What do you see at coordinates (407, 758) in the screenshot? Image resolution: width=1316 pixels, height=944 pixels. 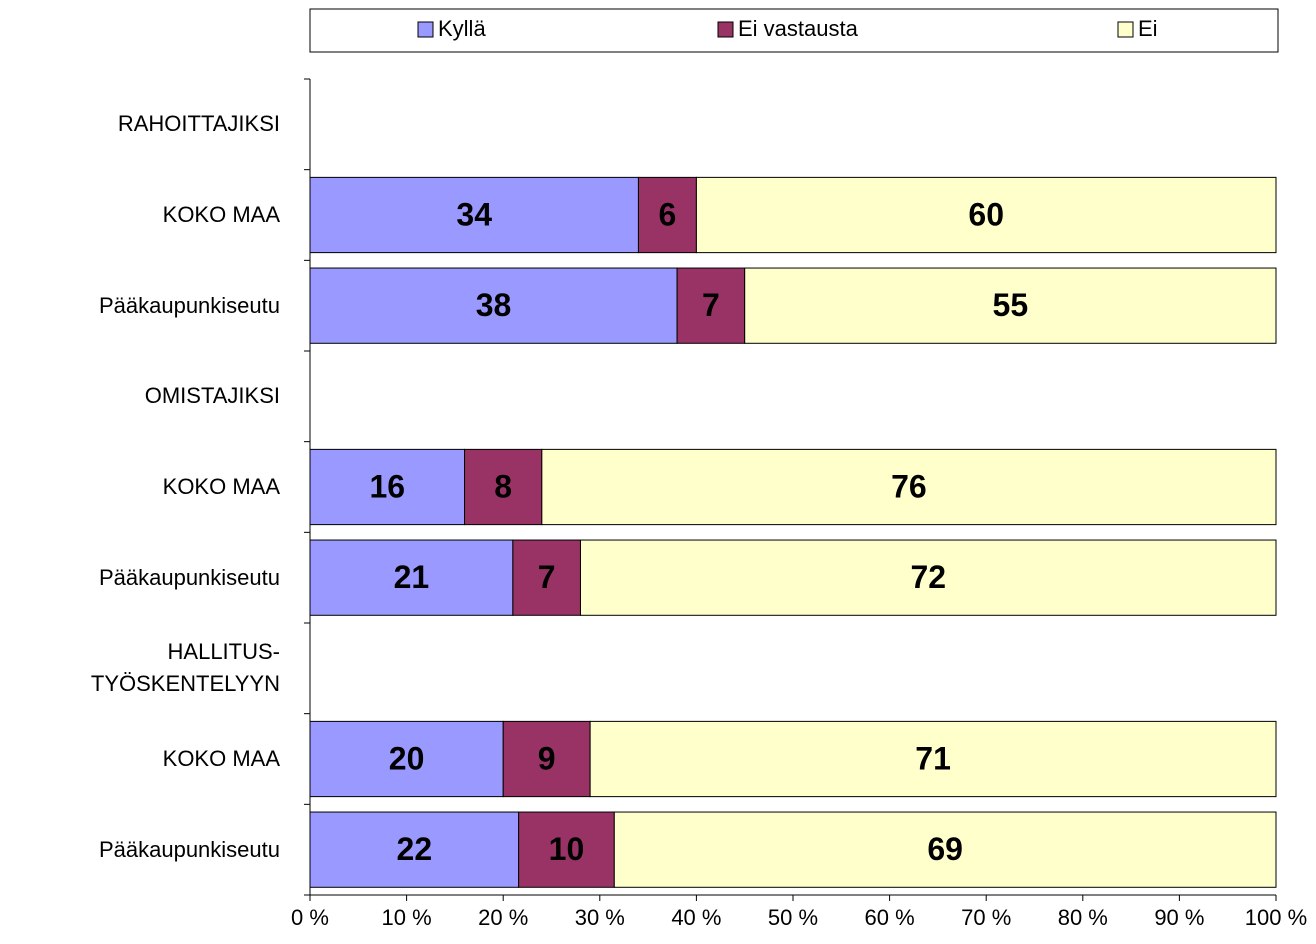 I see `data-label: 20` at bounding box center [407, 758].